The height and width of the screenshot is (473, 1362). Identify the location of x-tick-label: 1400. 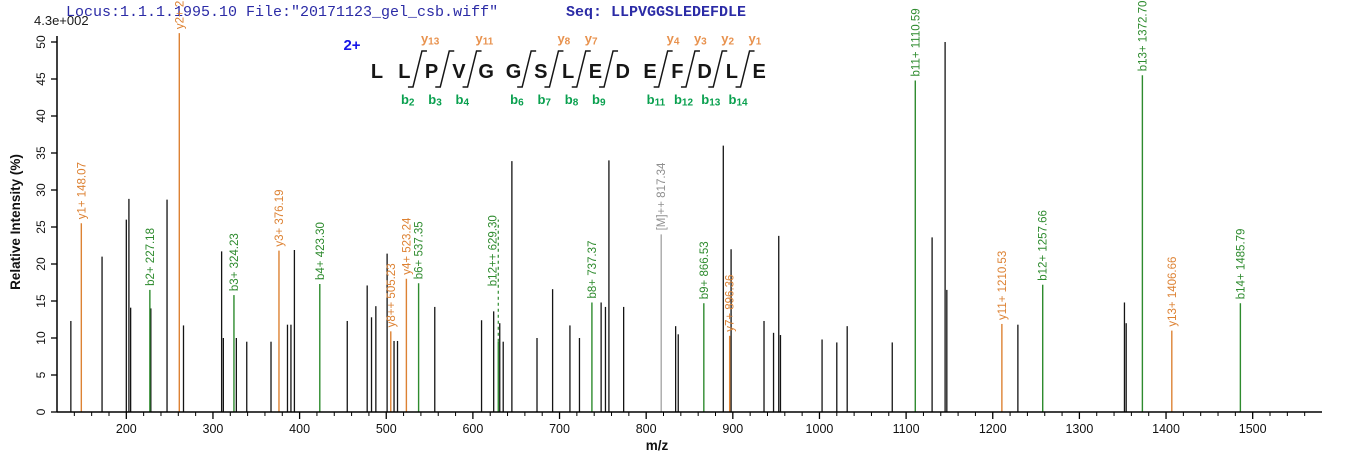
(1166, 429).